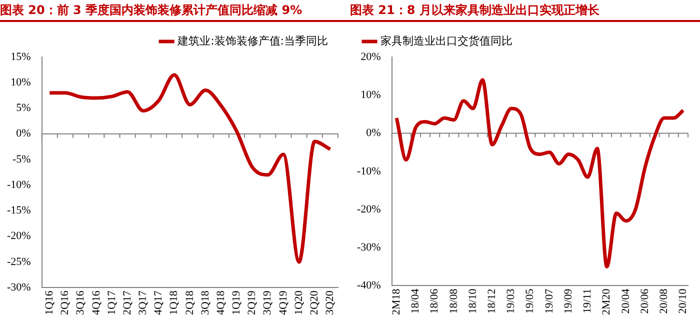 The width and height of the screenshot is (700, 332). I want to click on x-tick-label: 1Q20, so click(298, 303).